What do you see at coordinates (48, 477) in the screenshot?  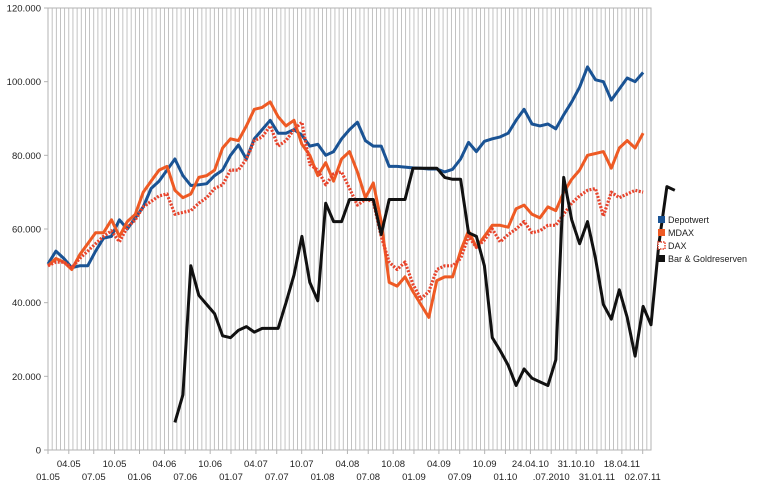 I see `x-tick-label: 01.05` at bounding box center [48, 477].